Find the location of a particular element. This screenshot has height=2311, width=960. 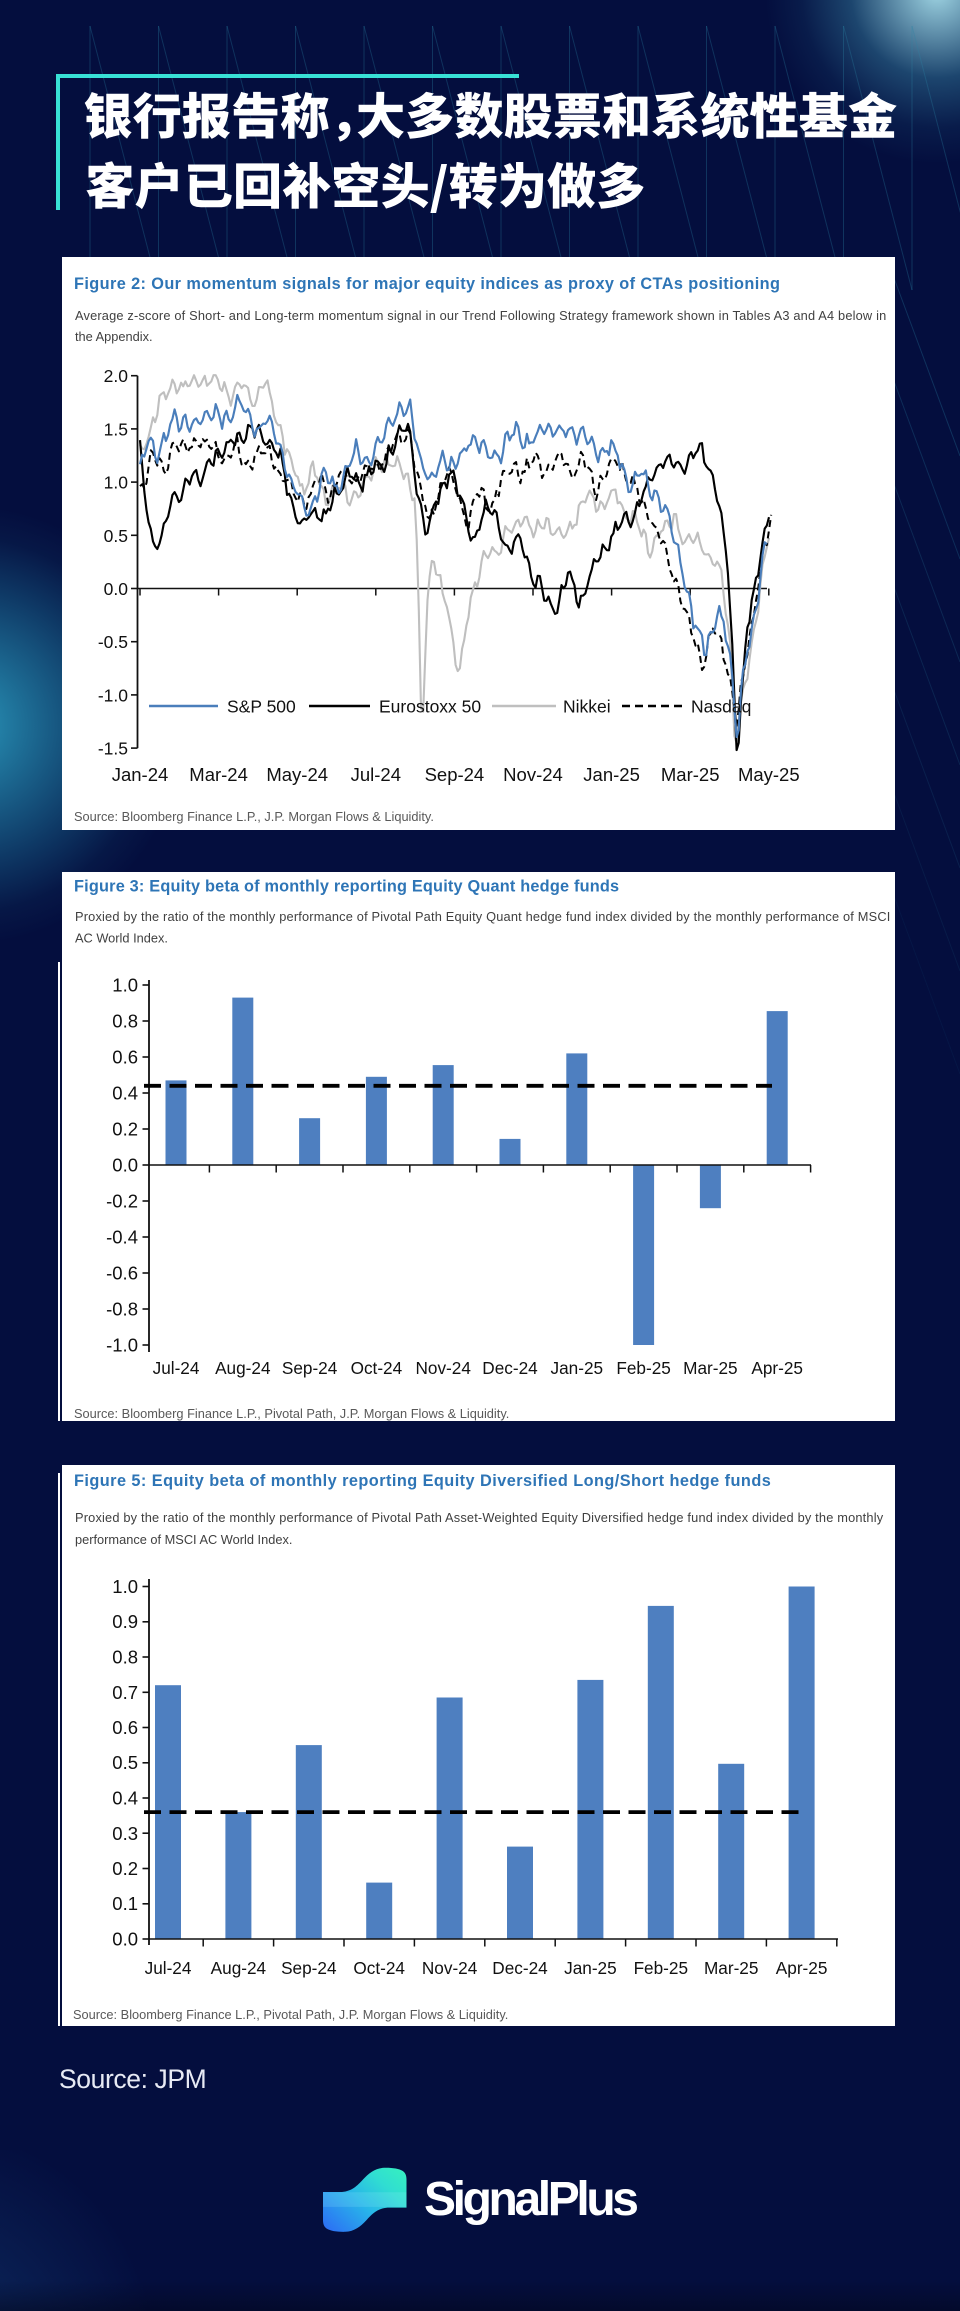

svg-text: 0.7 is located at coordinates (125, 1692).